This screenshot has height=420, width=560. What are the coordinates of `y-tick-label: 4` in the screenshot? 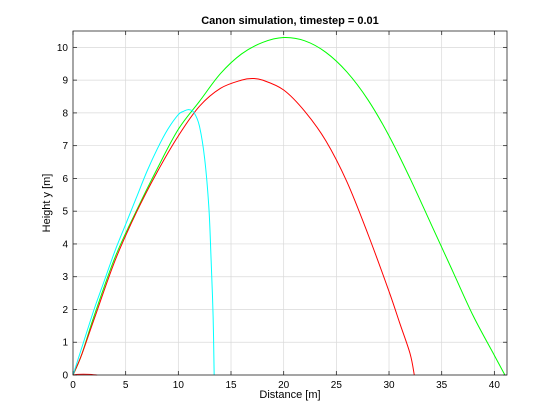 It's located at (65, 244).